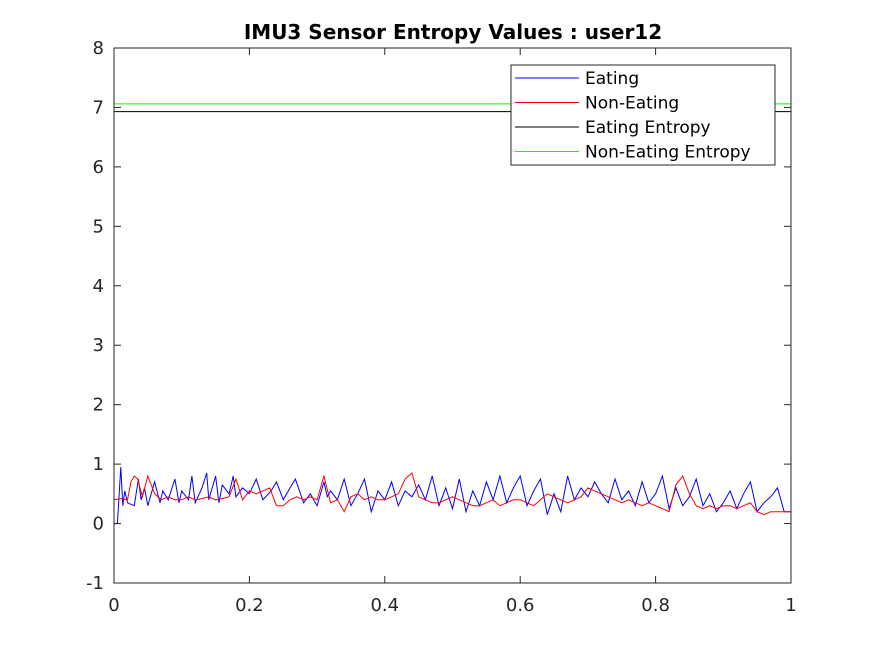 This screenshot has height=661, width=875. What do you see at coordinates (98, 226) in the screenshot?
I see `y-tick-label: 5` at bounding box center [98, 226].